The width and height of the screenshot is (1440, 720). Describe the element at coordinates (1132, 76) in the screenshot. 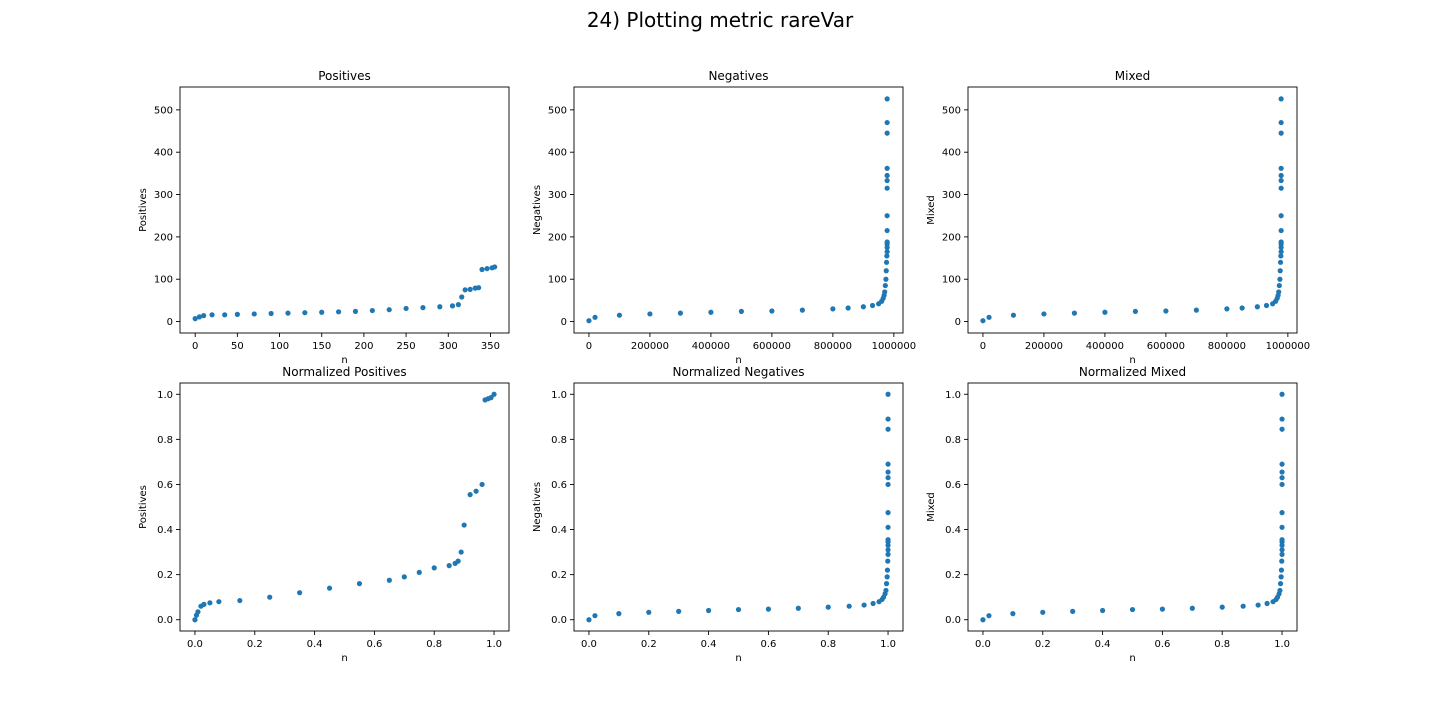

I see `subplot-title: Mixed` at that location.